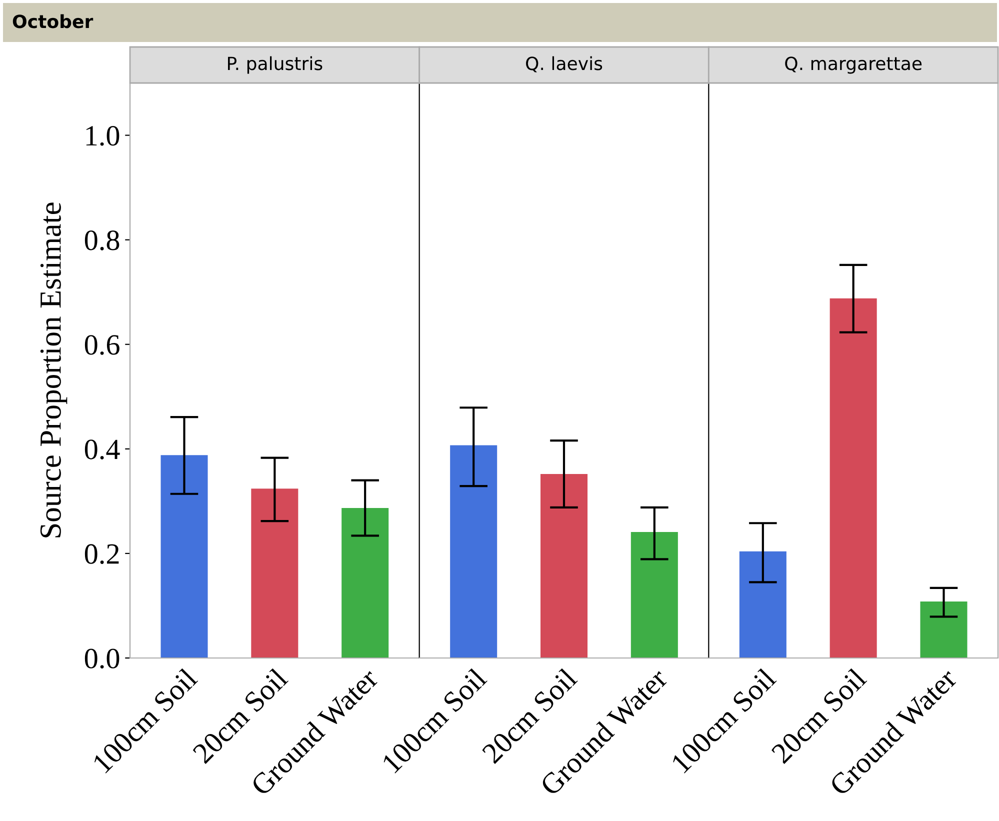  Describe the element at coordinates (853, 65) in the screenshot. I see `chart-subtitle: Q. margarettae` at that location.